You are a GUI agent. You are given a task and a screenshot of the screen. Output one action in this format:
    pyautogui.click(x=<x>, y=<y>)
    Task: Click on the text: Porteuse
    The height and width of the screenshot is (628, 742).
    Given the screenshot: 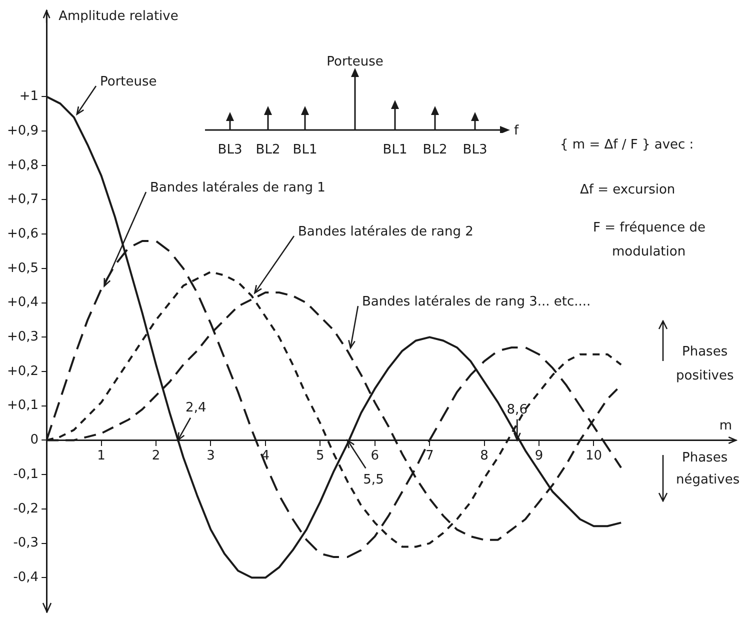 What is the action you would take?
    pyautogui.click(x=128, y=82)
    